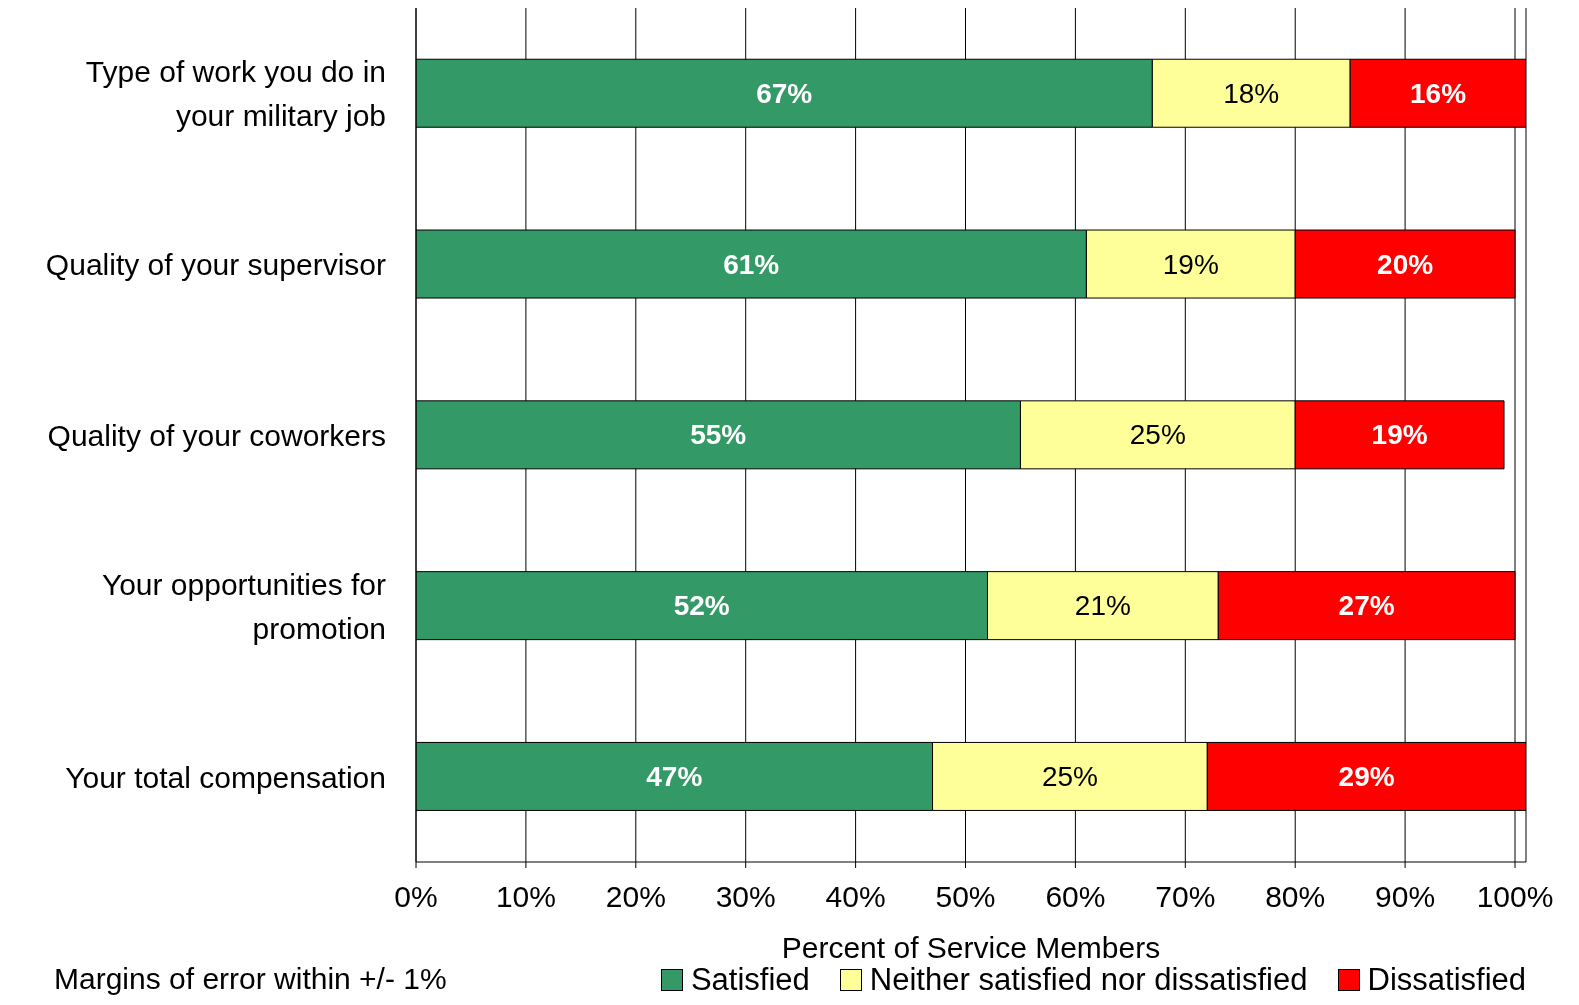  What do you see at coordinates (1102, 606) in the screenshot?
I see `data-label: 21%` at bounding box center [1102, 606].